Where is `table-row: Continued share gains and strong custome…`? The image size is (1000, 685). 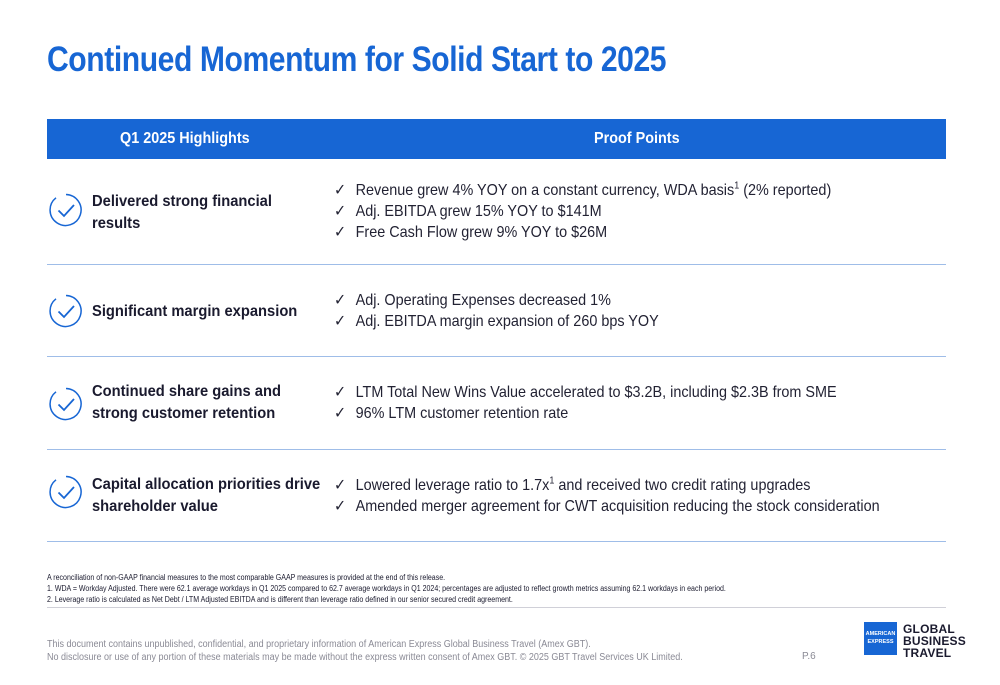 table-row: Continued share gains and strong custome… is located at coordinates (496, 403).